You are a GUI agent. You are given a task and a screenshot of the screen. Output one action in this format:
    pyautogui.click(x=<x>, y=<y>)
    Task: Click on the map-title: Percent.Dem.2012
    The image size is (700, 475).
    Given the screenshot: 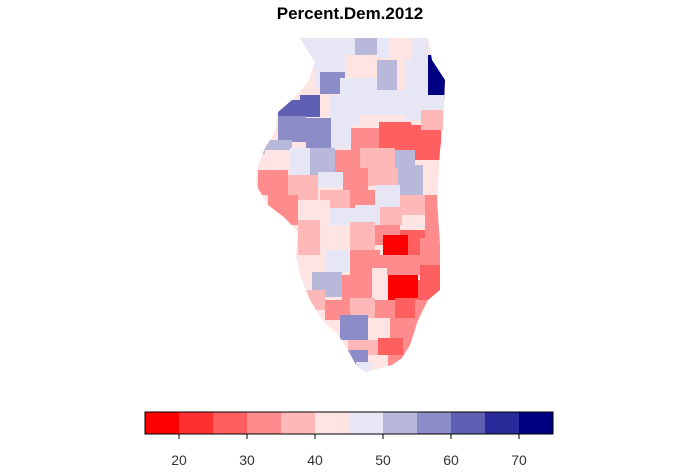 What is the action you would take?
    pyautogui.click(x=350, y=13)
    